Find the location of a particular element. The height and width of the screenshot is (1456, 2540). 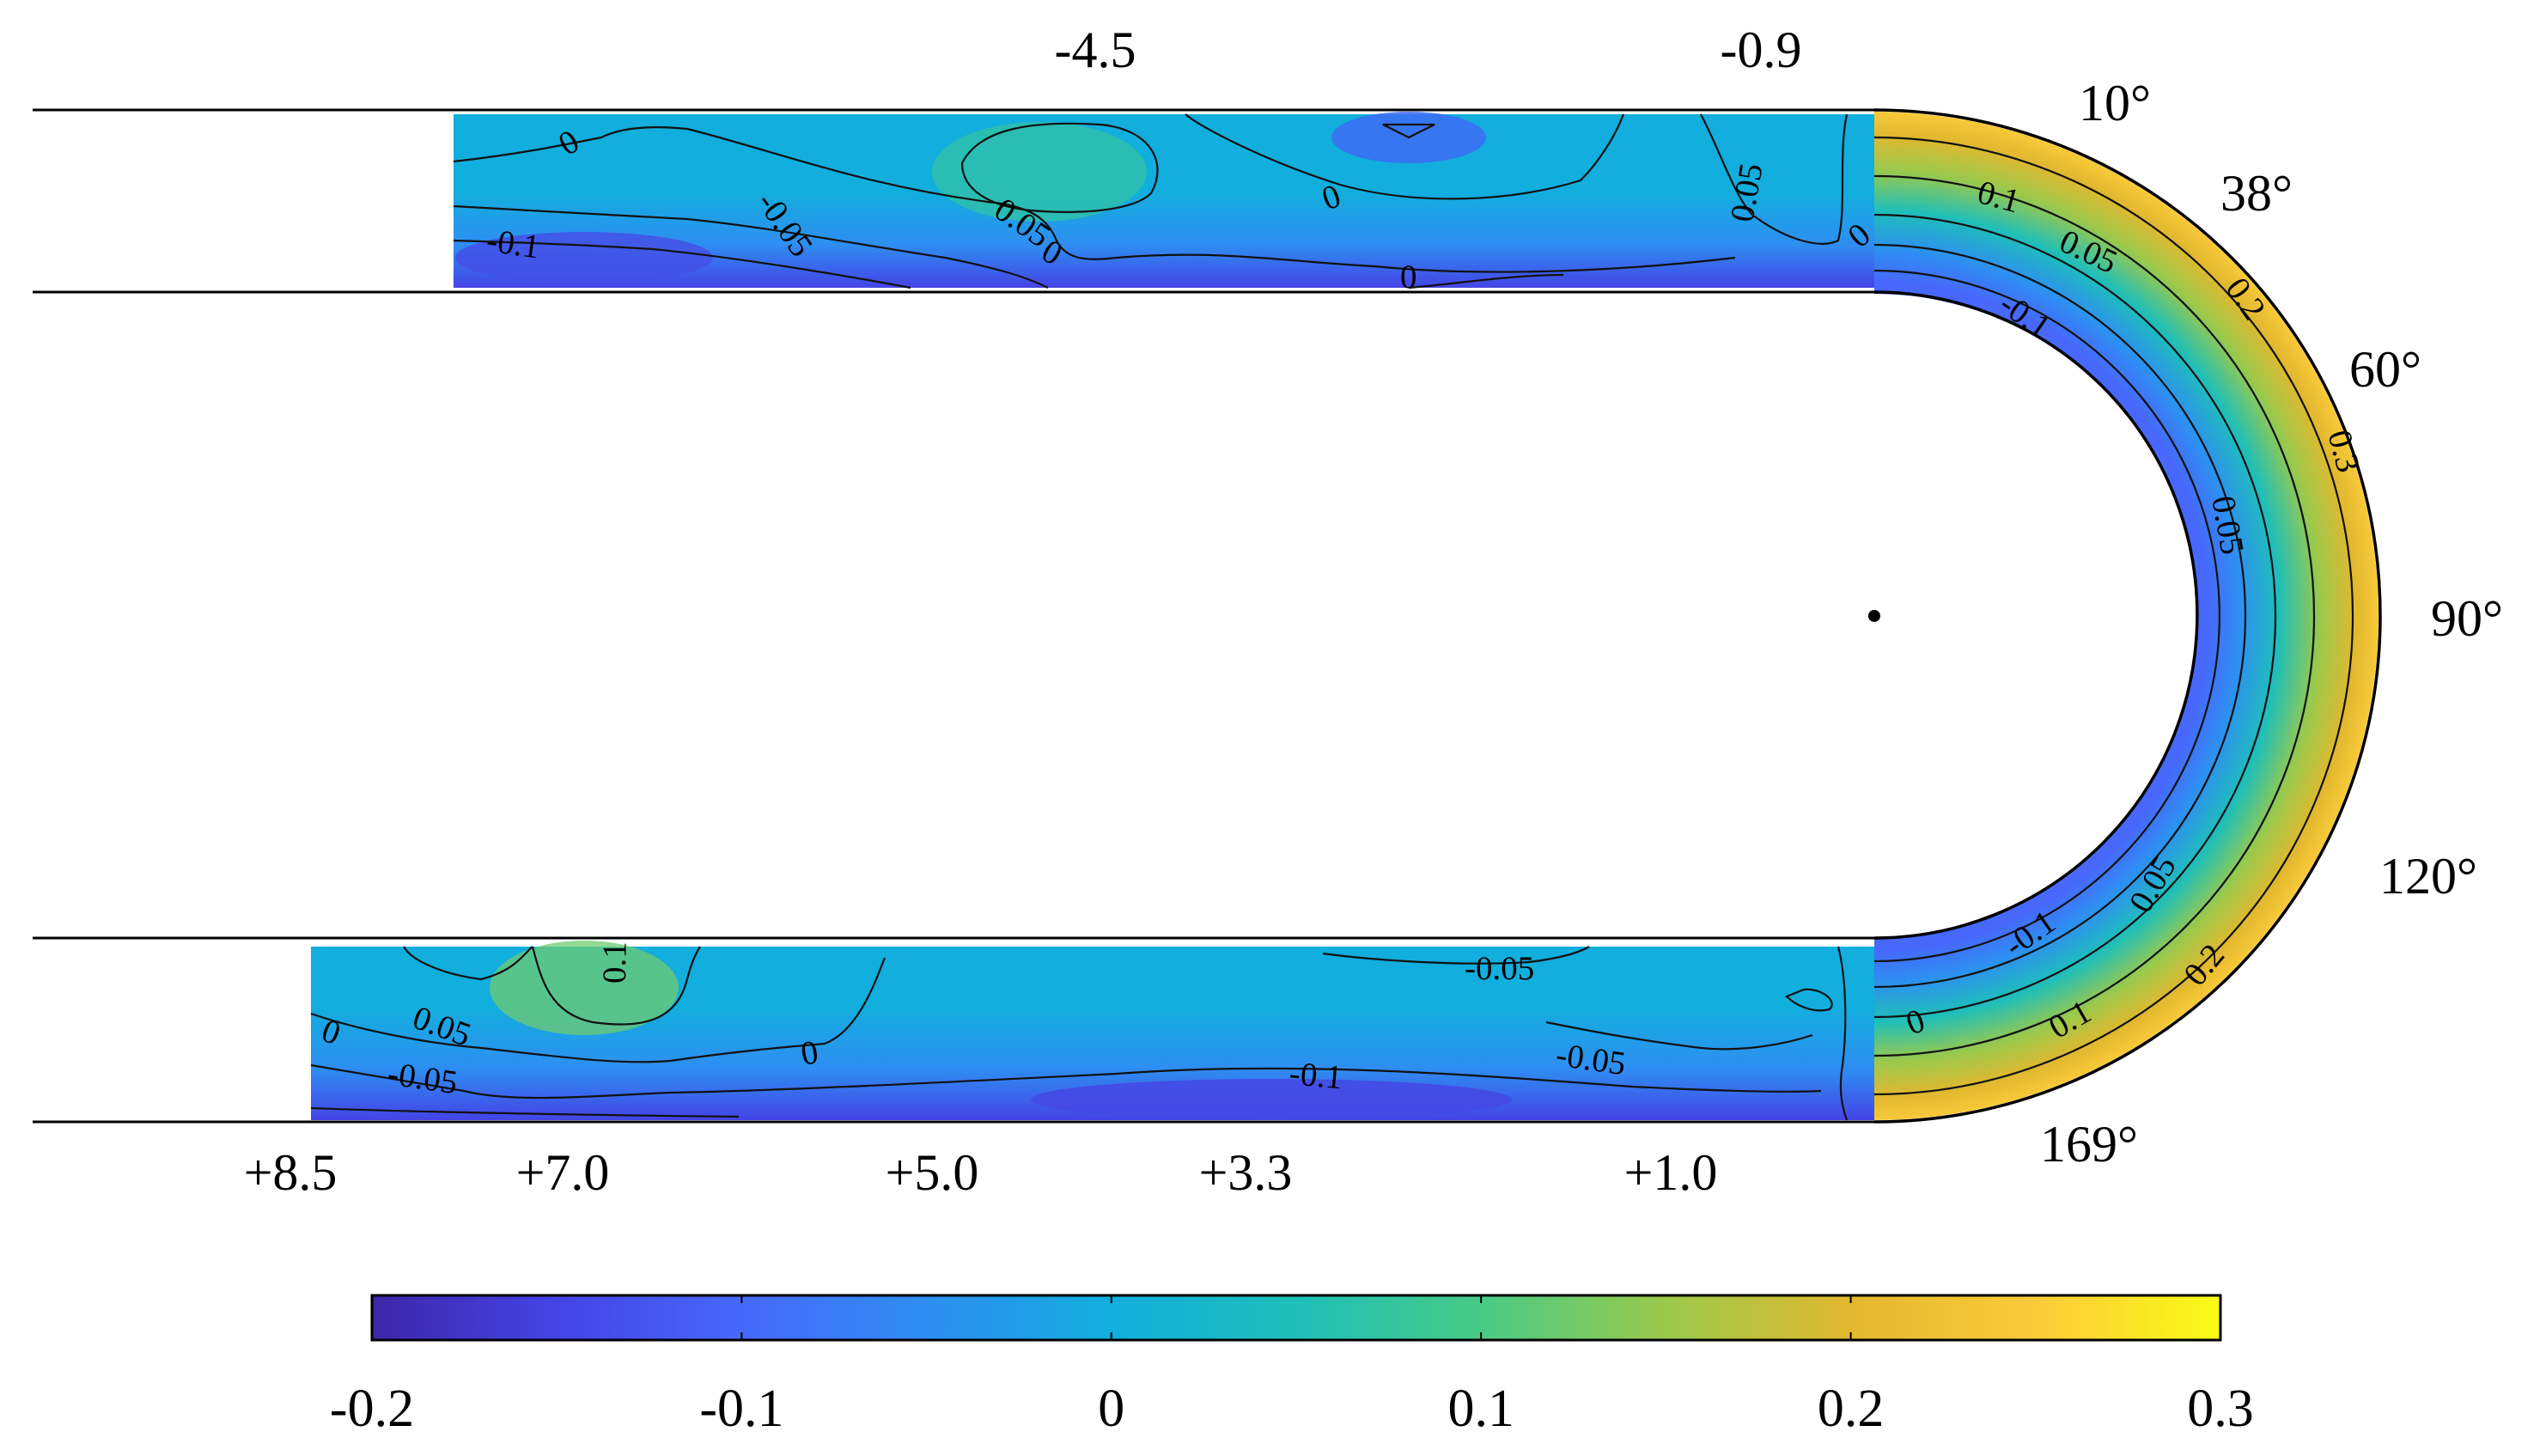

contour-label: -0.05 is located at coordinates (1500, 969).